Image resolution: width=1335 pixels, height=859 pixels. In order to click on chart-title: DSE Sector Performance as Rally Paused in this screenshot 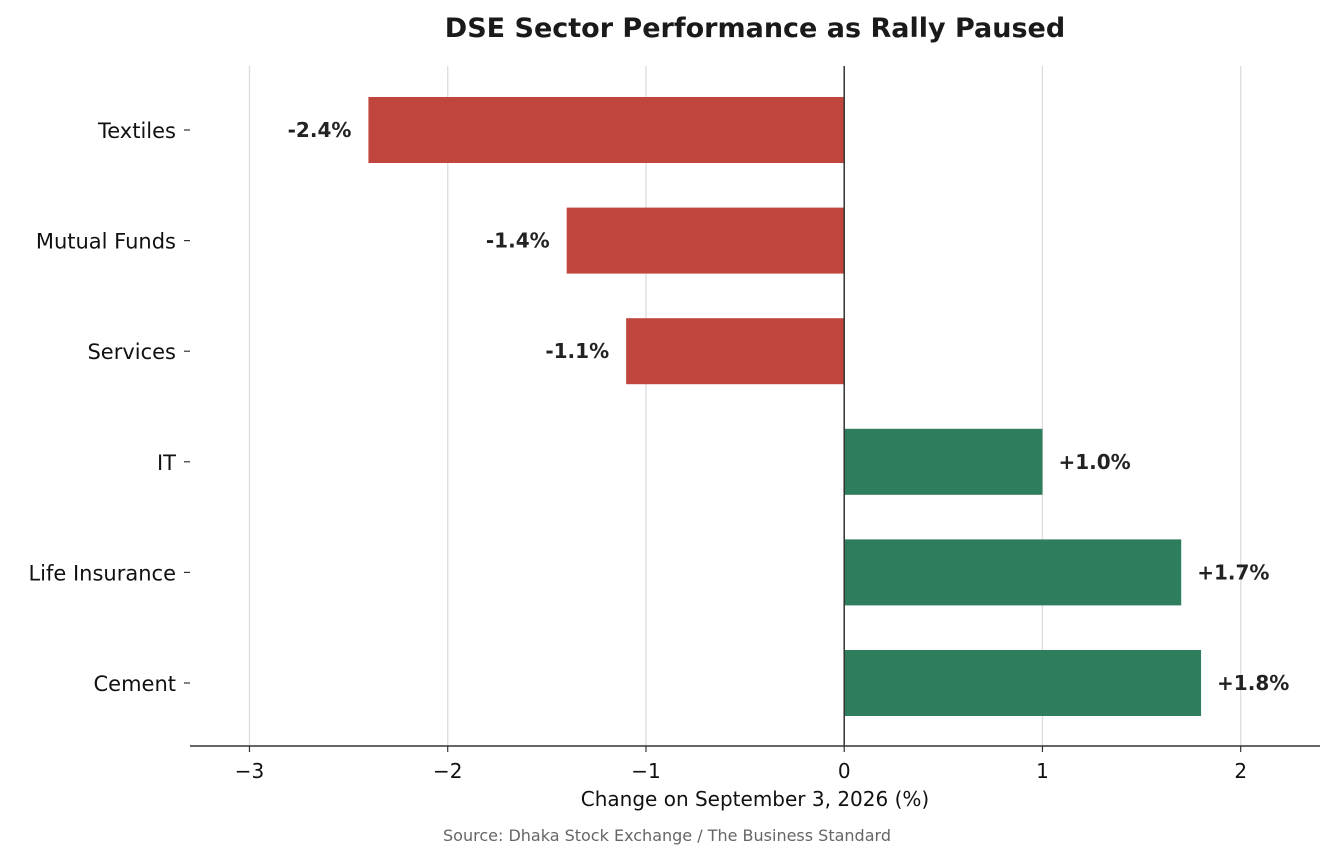, I will do `click(755, 28)`.